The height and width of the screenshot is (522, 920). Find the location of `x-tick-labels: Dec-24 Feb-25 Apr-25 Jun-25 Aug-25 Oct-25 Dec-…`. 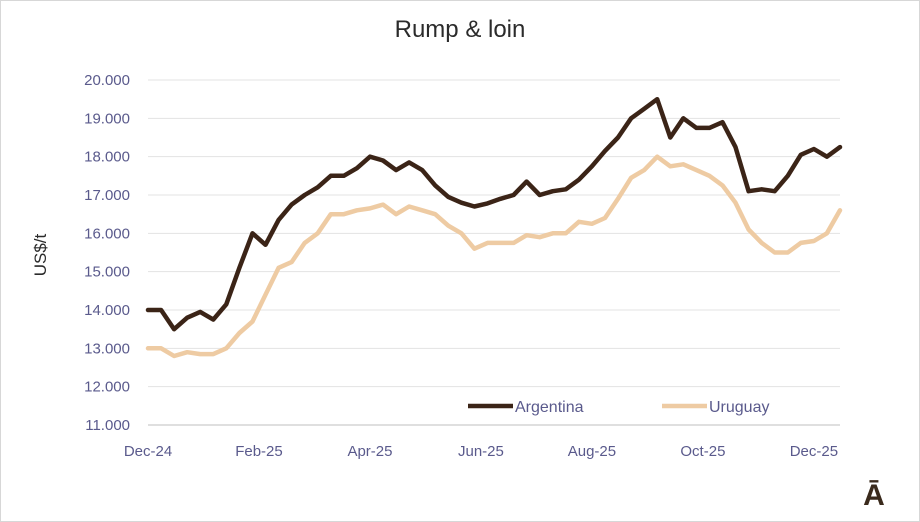

x-tick-labels: Dec-24 Feb-25 Apr-25 Jun-25 Aug-25 Oct-25 Dec-… is located at coordinates (481, 451).